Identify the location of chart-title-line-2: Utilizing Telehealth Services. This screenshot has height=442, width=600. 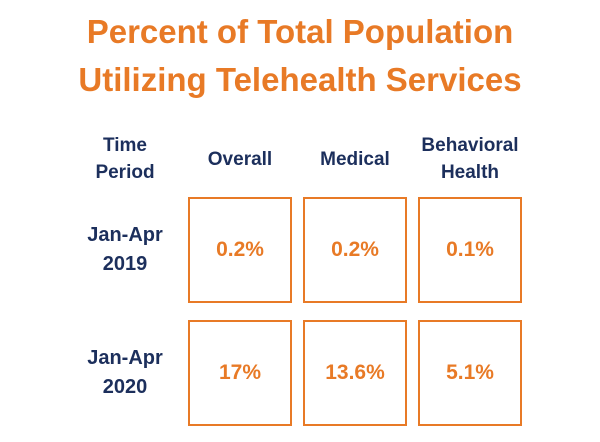
(300, 79).